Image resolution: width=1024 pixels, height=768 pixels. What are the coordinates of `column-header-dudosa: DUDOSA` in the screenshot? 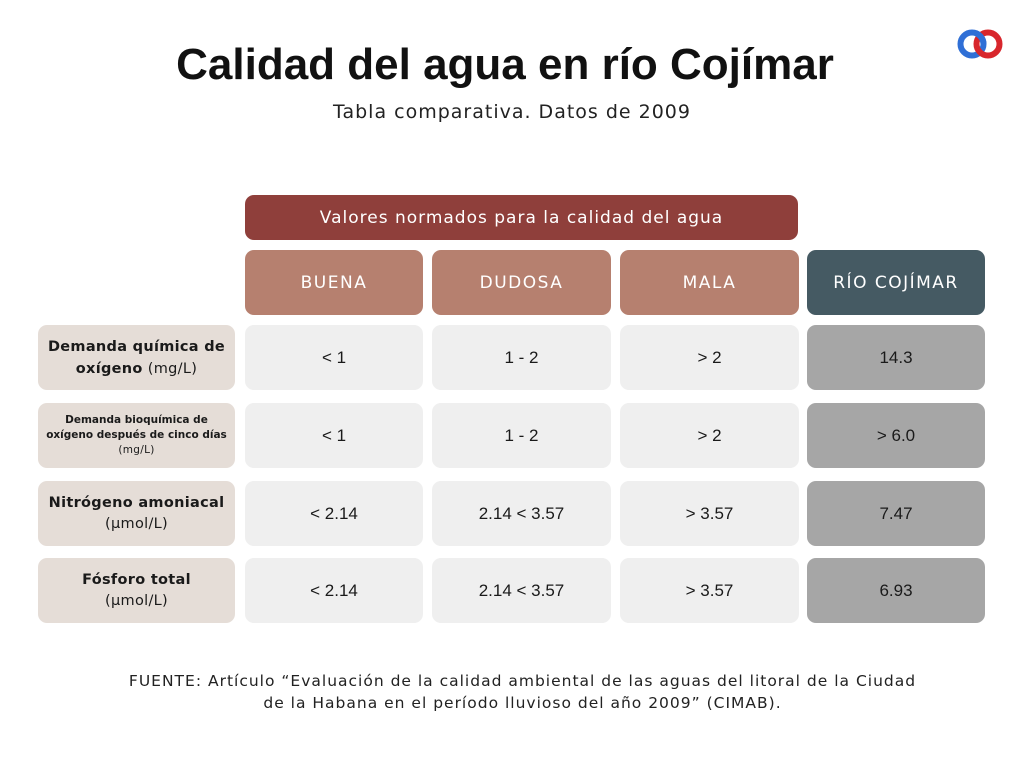 It's located at (521, 282).